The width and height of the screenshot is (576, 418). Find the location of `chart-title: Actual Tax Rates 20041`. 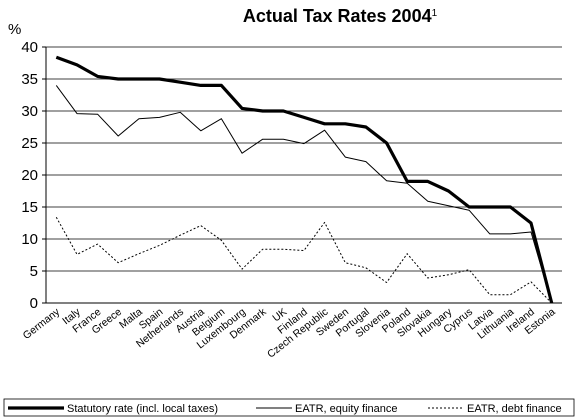

chart-title: Actual Tax Rates 20041 is located at coordinates (340, 16).